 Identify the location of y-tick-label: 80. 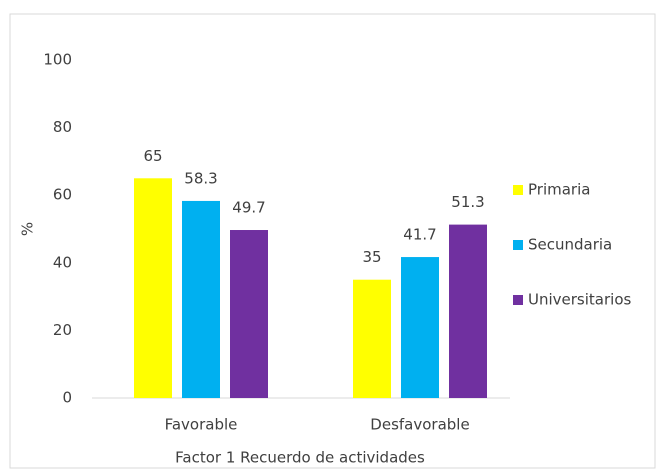
(62, 127).